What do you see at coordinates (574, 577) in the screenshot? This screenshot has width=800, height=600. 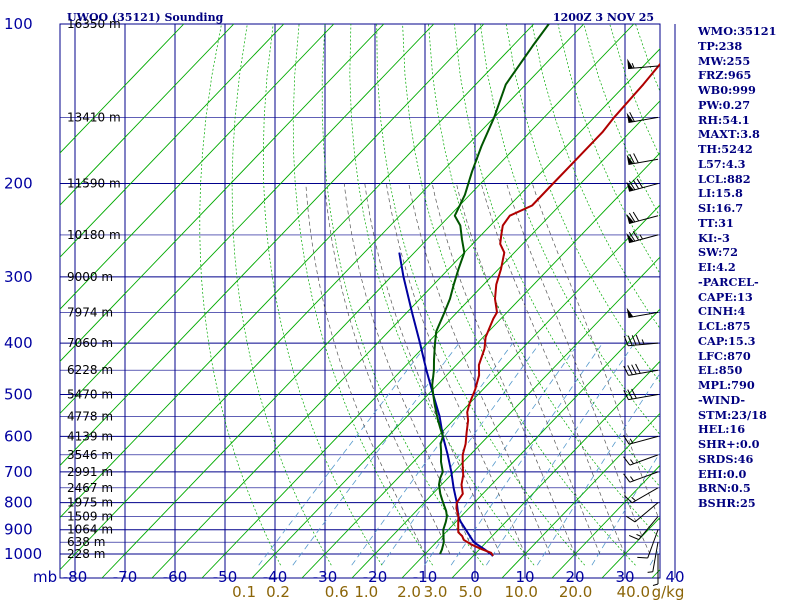 I see `temperature-tick-label: 20` at bounding box center [574, 577].